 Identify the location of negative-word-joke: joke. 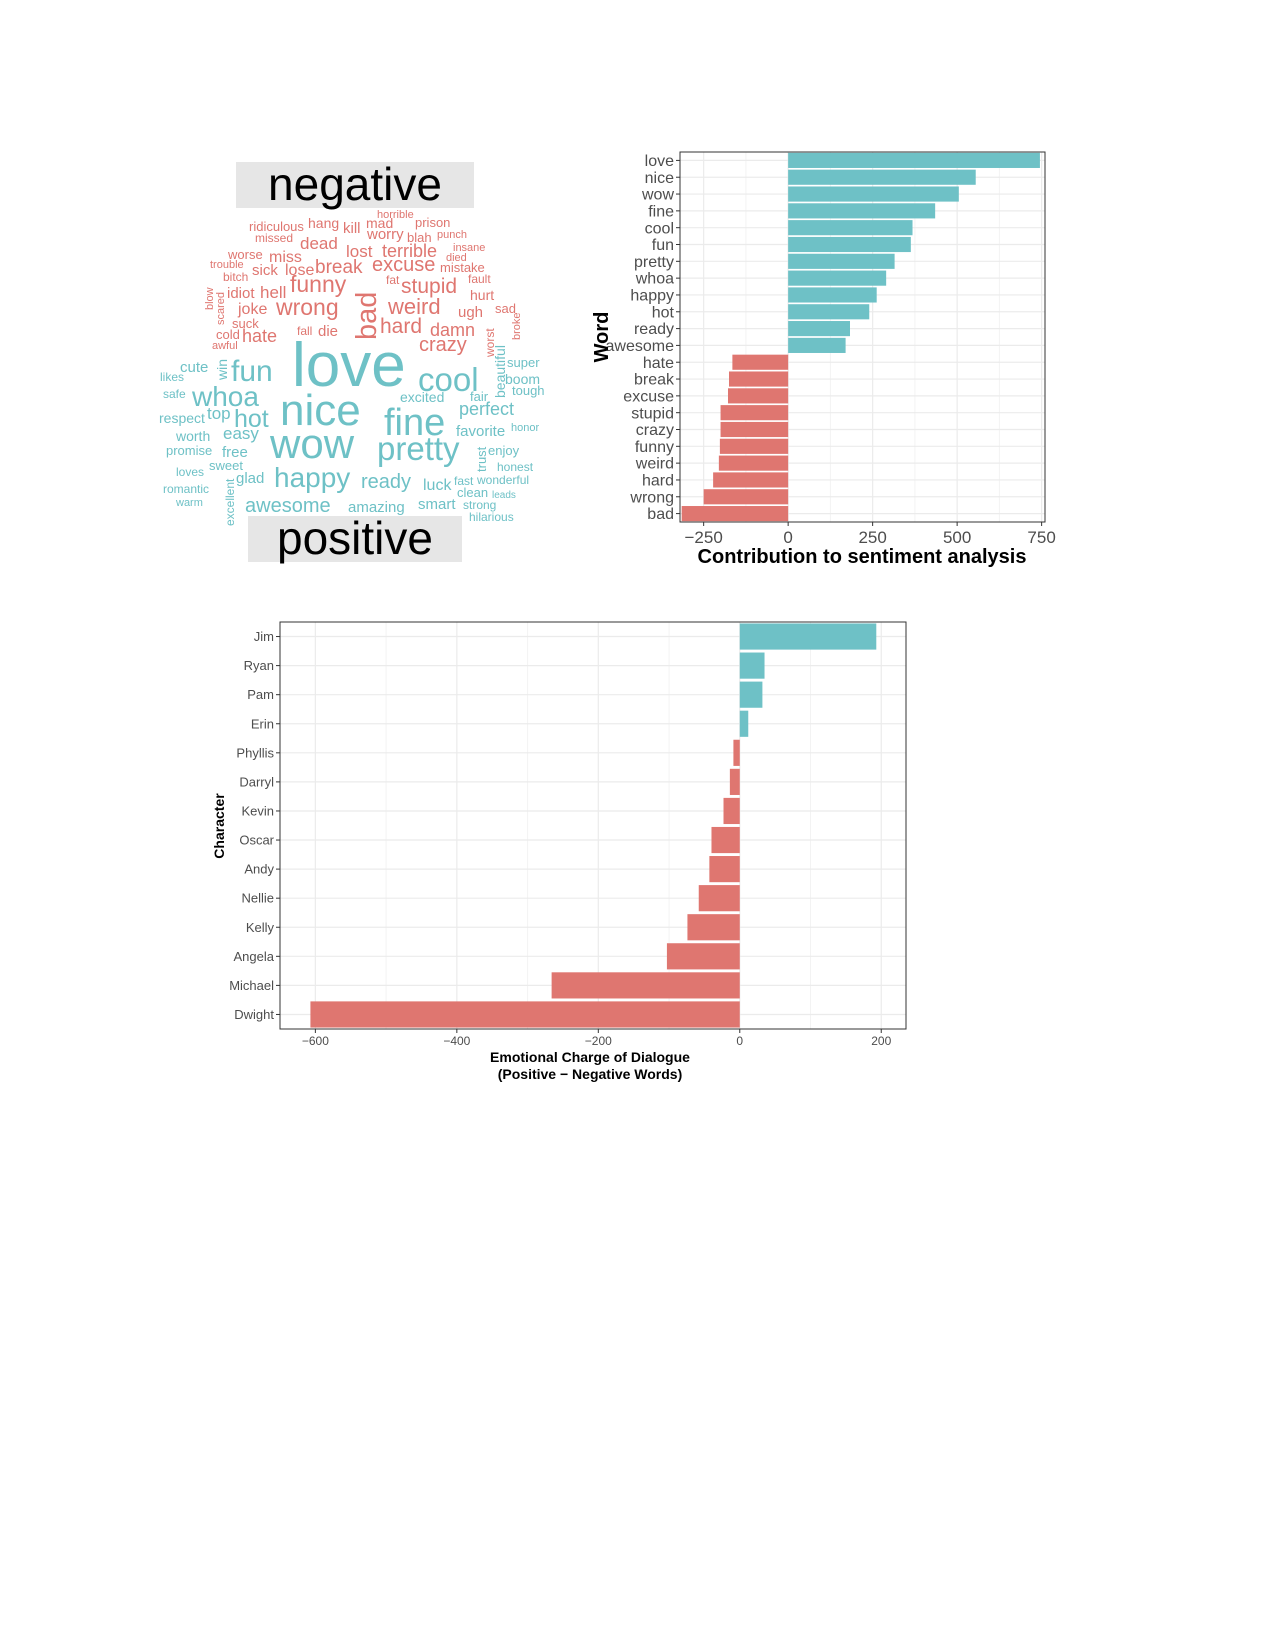
(252, 309).